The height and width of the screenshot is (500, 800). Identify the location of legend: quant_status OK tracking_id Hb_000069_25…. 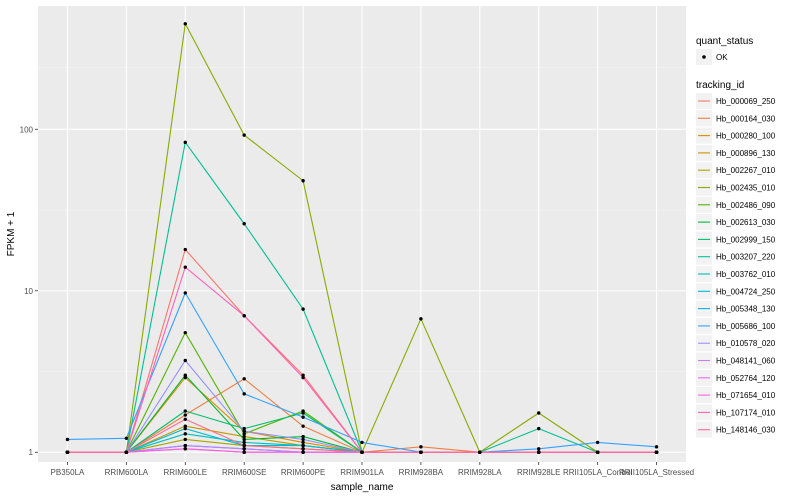
(736, 237).